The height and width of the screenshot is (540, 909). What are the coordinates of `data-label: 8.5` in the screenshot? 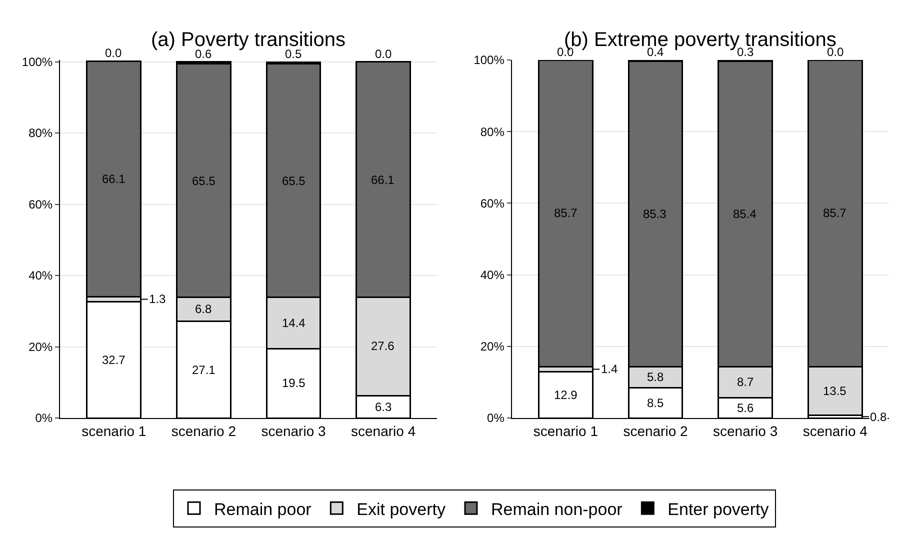 It's located at (655, 403).